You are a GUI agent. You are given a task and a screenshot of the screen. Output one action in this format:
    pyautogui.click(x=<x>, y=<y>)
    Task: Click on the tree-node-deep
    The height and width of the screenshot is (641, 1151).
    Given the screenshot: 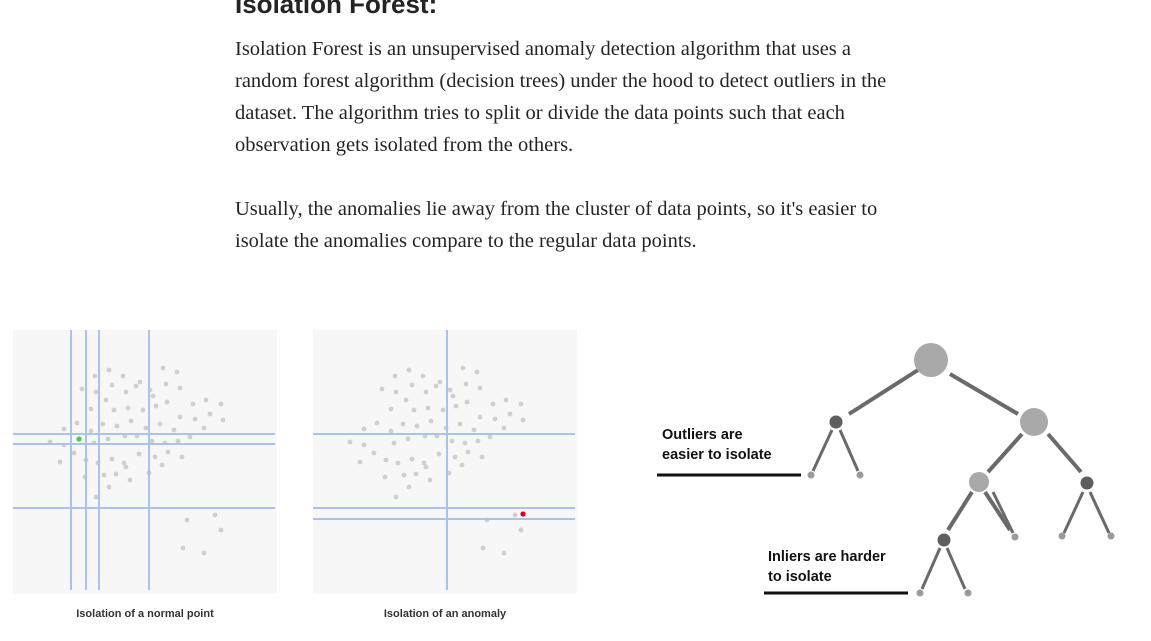 What is the action you would take?
    pyautogui.click(x=944, y=540)
    